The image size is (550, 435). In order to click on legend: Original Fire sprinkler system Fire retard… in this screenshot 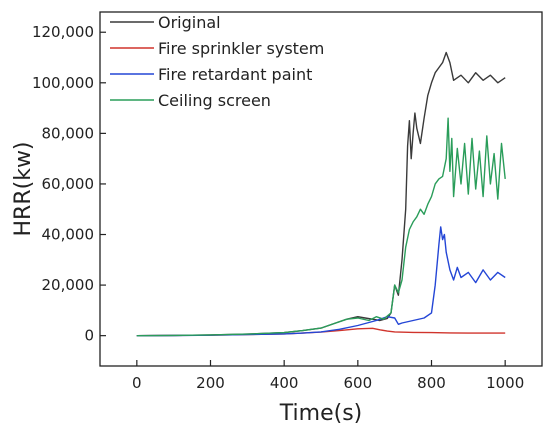, I will do `click(217, 61)`.